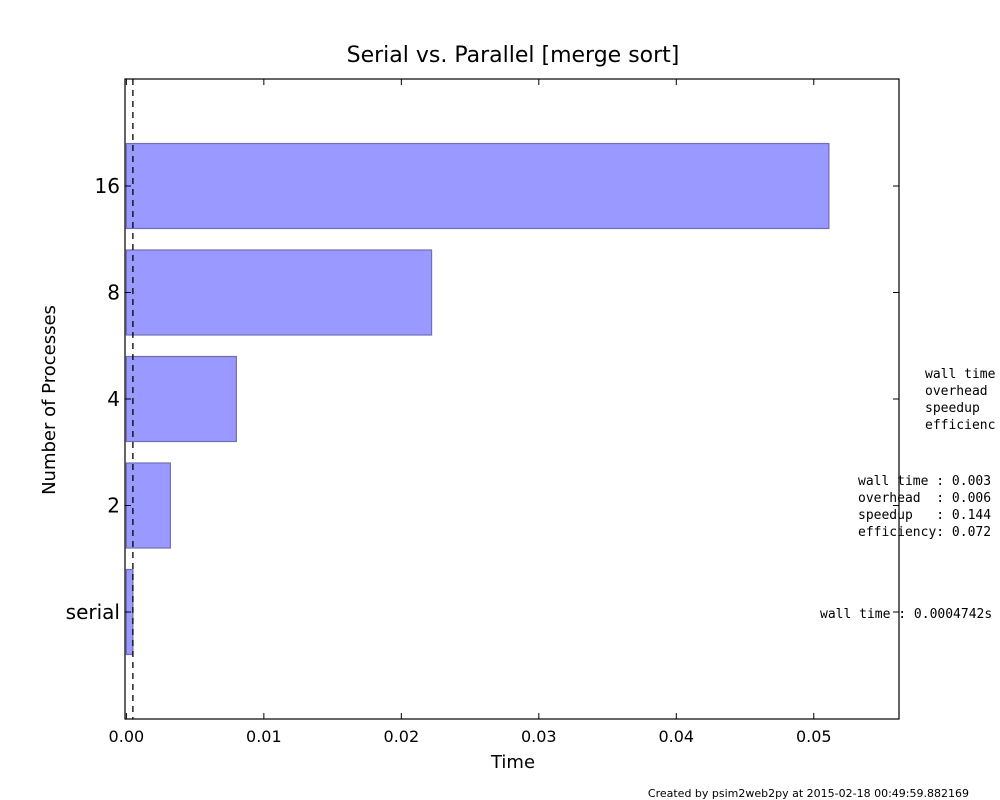 Image resolution: width=1000 pixels, height=800 pixels. I want to click on annotation-line: efficiency: 0.072, so click(924, 532).